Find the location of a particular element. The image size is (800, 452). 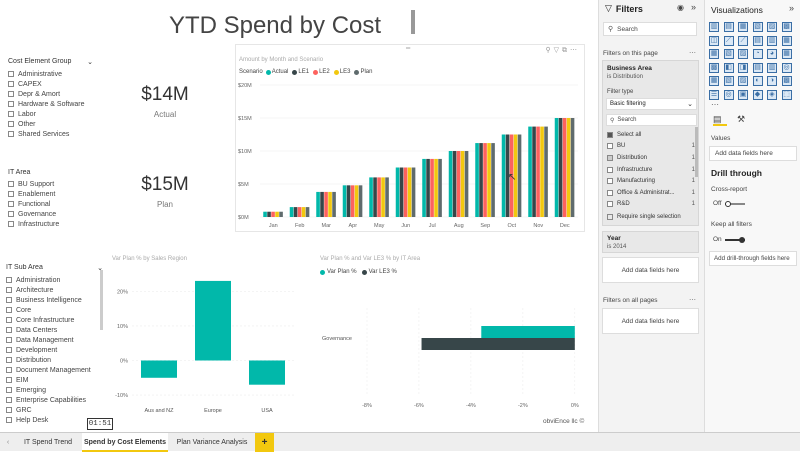

bar-actual-jul is located at coordinates (424, 187).